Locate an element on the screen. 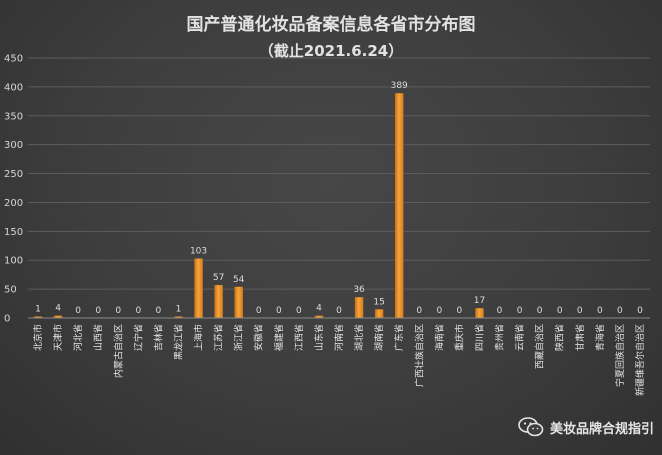  data-label: 57 is located at coordinates (218, 278).